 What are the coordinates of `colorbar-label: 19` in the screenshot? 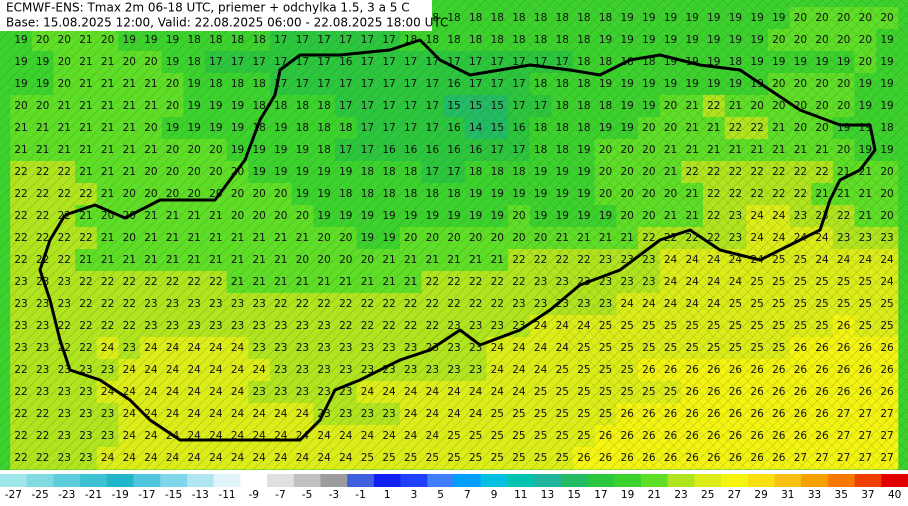 It's located at (627, 495).